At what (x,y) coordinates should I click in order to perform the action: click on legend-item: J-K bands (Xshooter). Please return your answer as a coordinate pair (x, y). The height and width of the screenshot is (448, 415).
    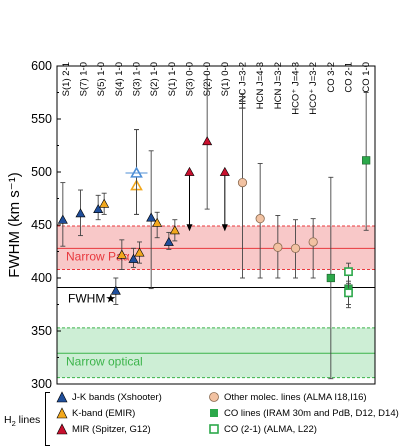
    Looking at the image, I should click on (109, 397).